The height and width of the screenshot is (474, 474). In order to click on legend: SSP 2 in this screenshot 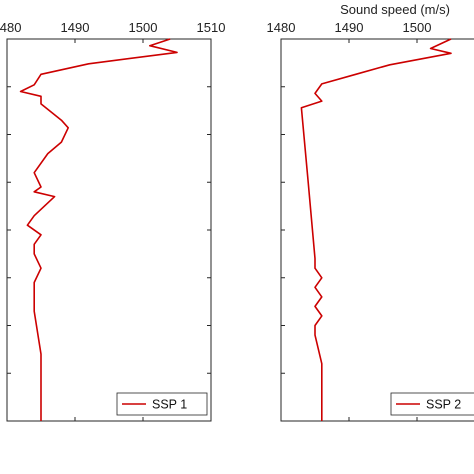, I will do `click(432, 404)`.